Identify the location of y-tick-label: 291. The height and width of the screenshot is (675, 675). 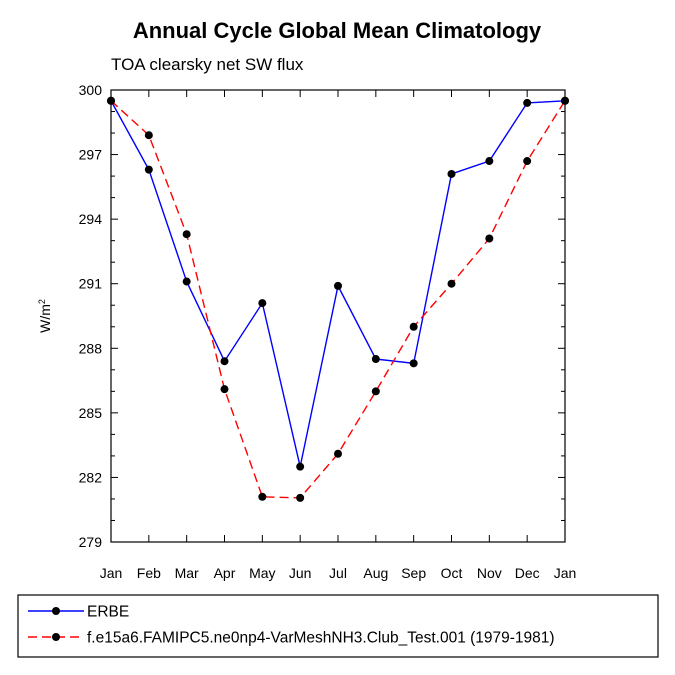
(91, 284).